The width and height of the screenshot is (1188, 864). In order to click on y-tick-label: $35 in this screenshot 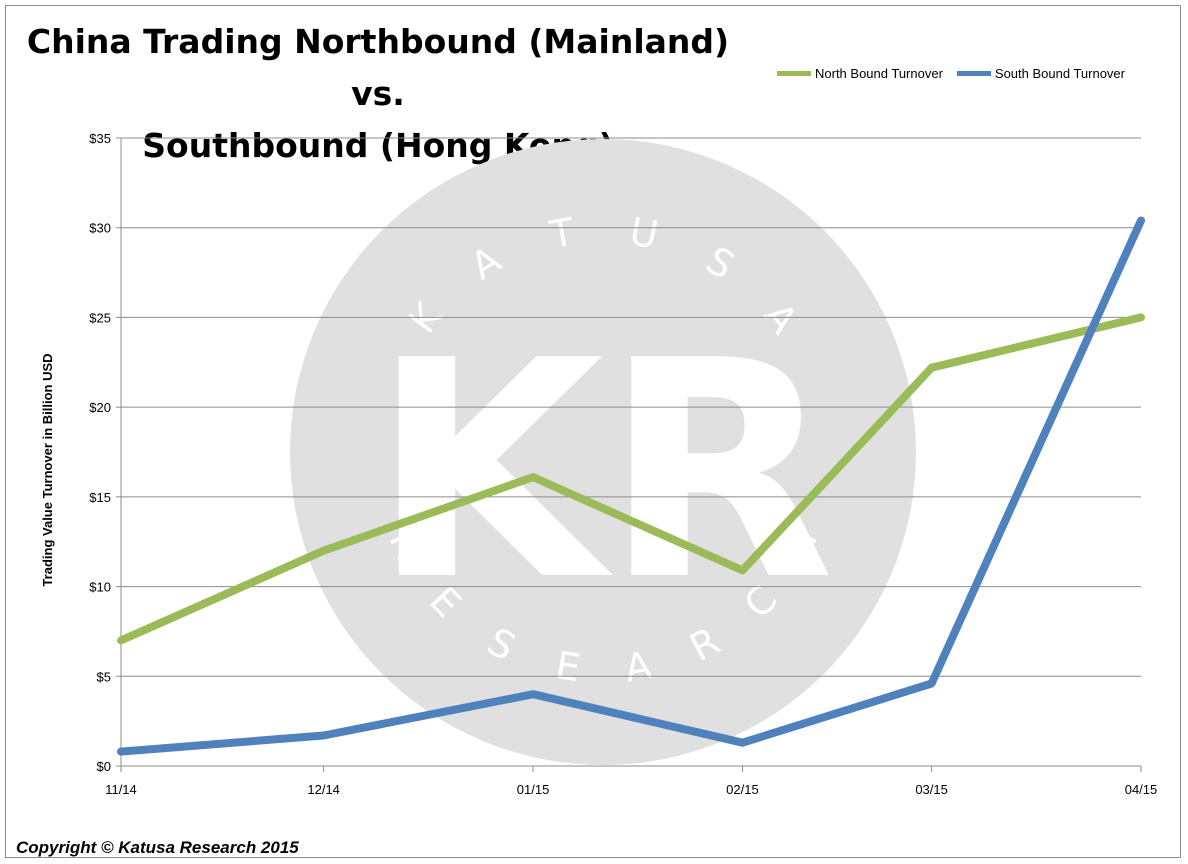, I will do `click(100, 138)`.